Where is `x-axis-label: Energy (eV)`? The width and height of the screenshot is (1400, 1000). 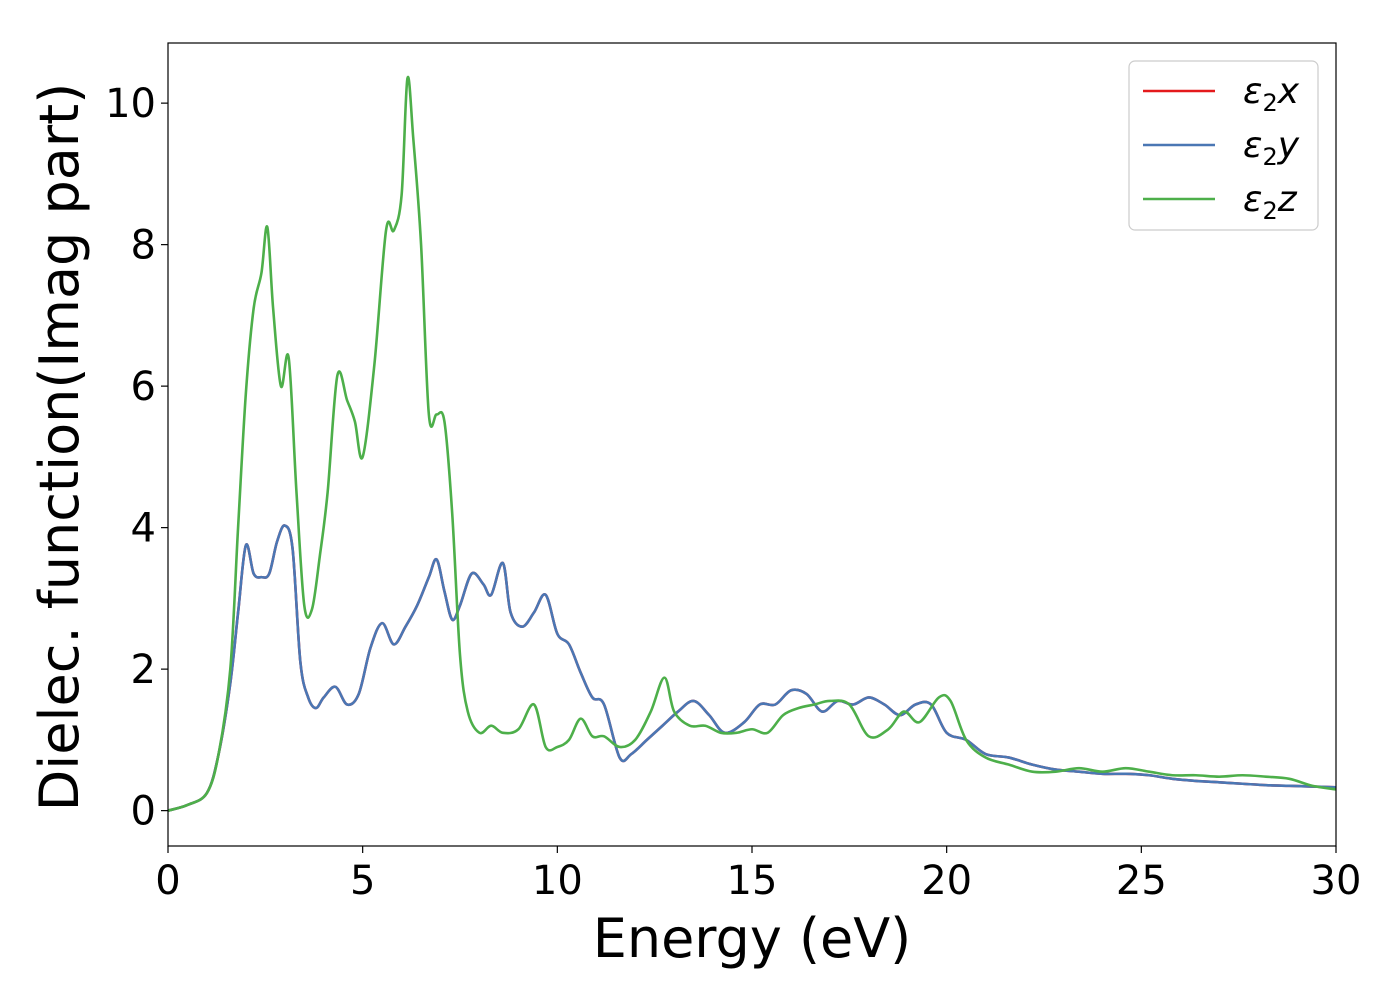 x-axis-label: Energy (eV) is located at coordinates (752, 938).